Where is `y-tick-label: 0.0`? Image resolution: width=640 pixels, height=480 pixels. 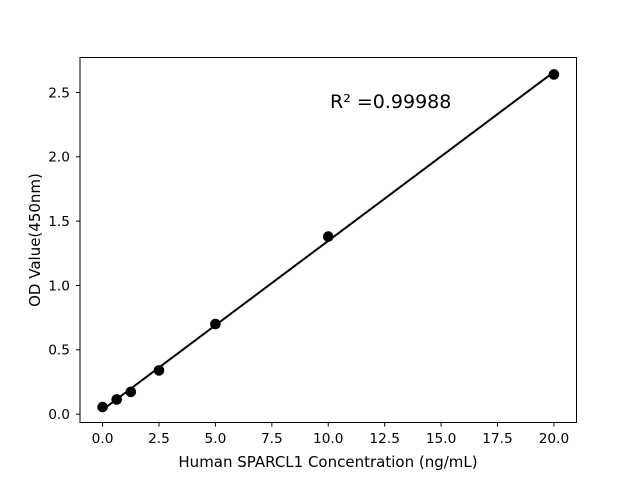 y-tick-label: 0.0 is located at coordinates (59, 415).